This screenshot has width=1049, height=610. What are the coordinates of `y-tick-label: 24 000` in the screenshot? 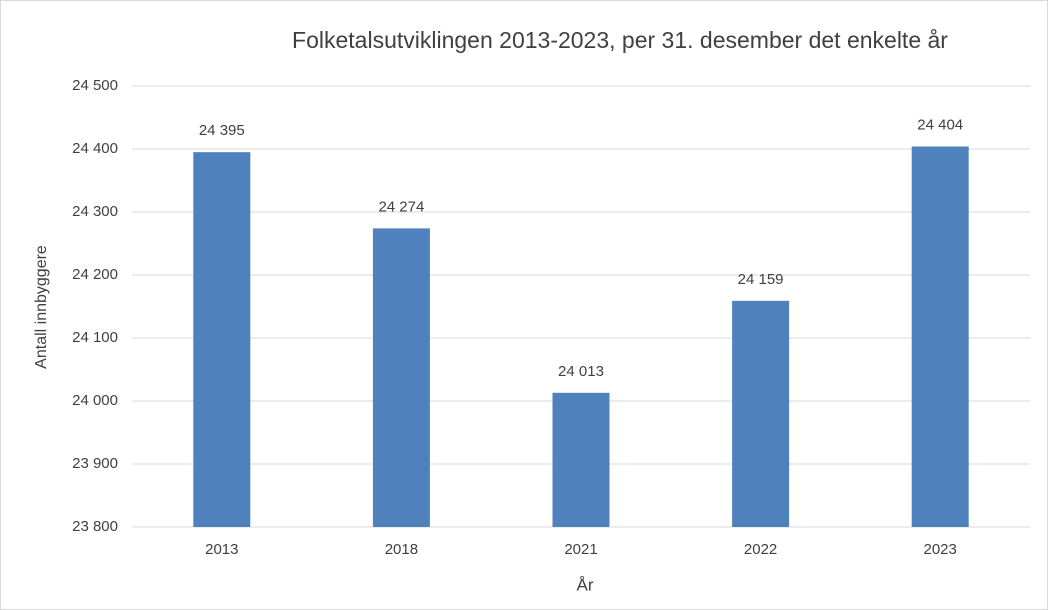 It's located at (95, 400).